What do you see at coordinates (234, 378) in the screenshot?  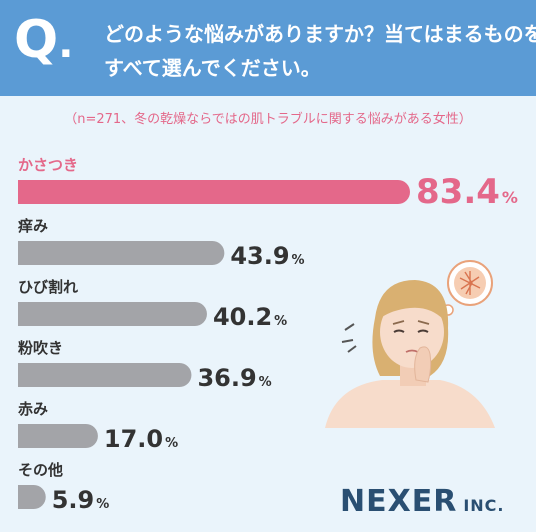 I see `value-label: 36.9%` at bounding box center [234, 378].